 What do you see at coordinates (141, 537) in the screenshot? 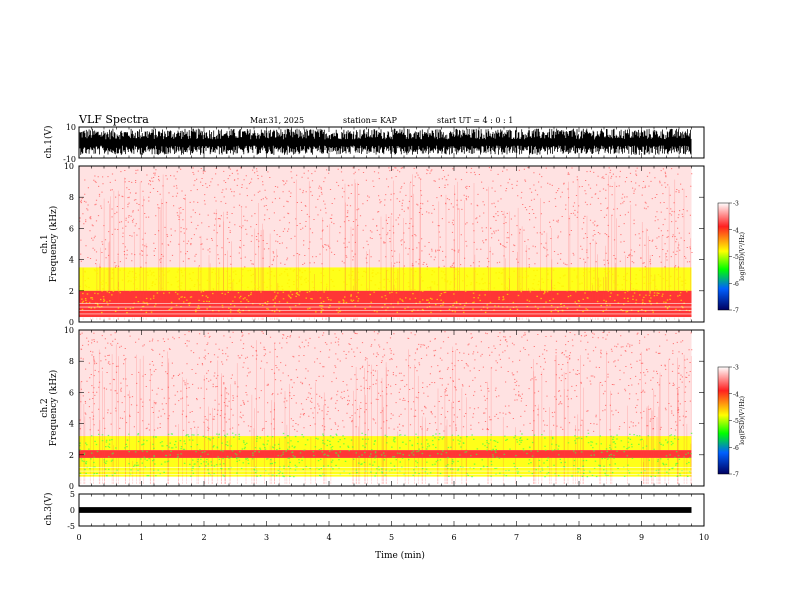
I see `x-tick-label: 1` at bounding box center [141, 537].